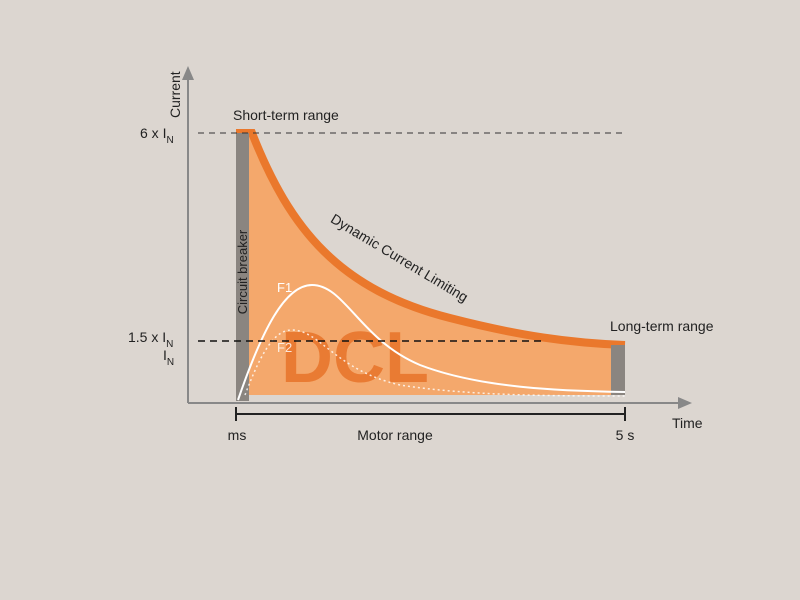  I want to click on y-axis-label: Current, so click(175, 94).